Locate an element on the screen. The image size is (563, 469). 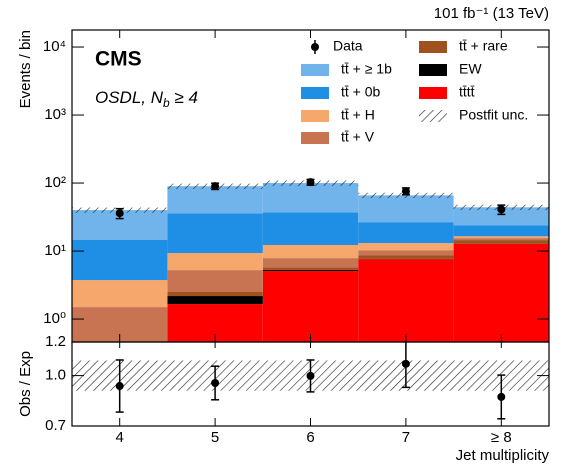
x-axis-label: Jet multiplicity is located at coordinates (503, 455).